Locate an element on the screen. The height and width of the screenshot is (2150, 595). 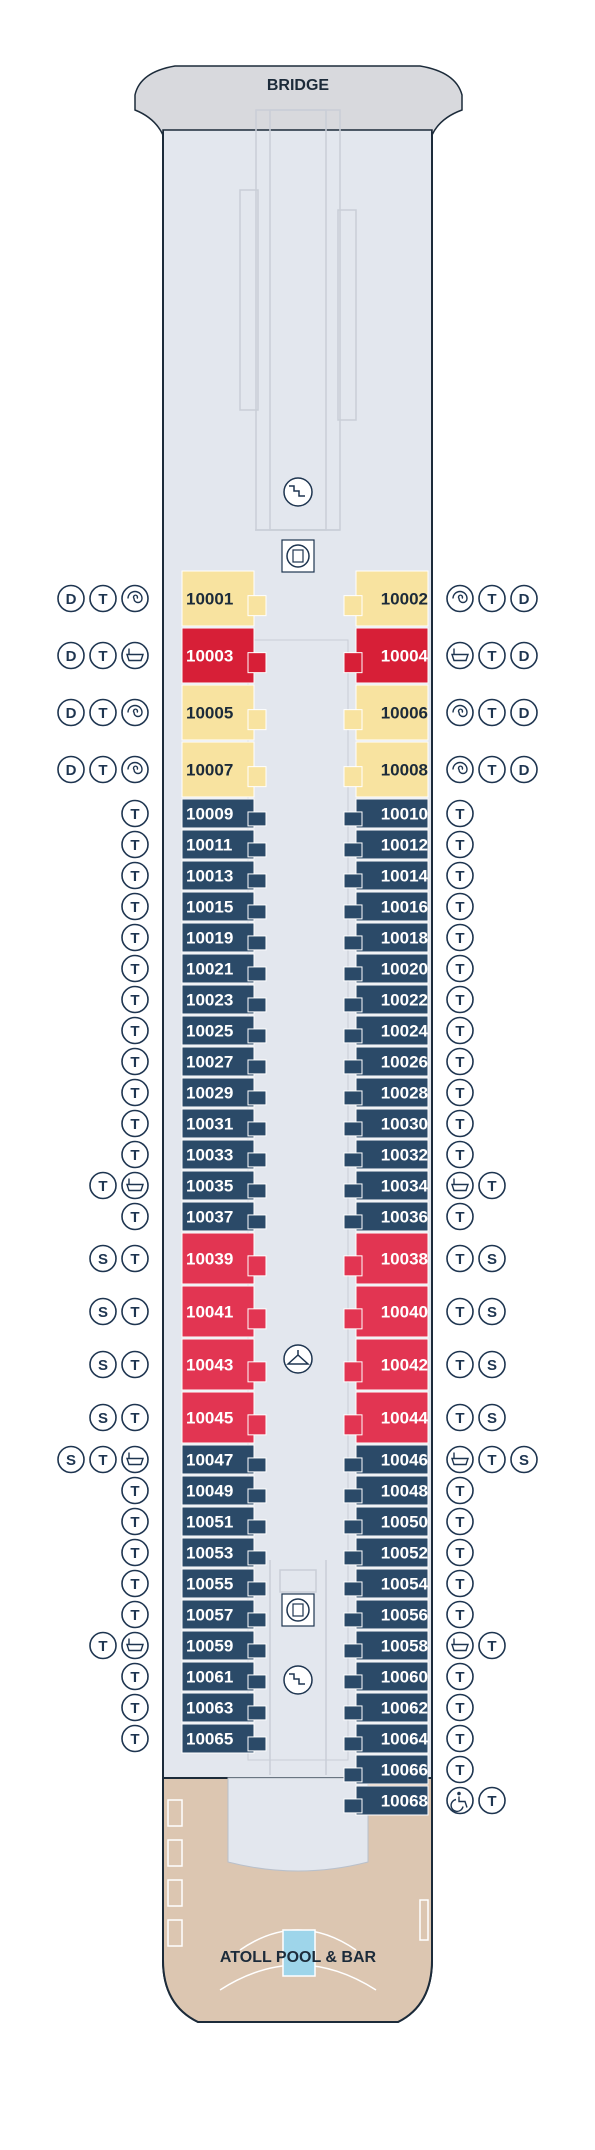
cabin-number: 10026 is located at coordinates (404, 1062).